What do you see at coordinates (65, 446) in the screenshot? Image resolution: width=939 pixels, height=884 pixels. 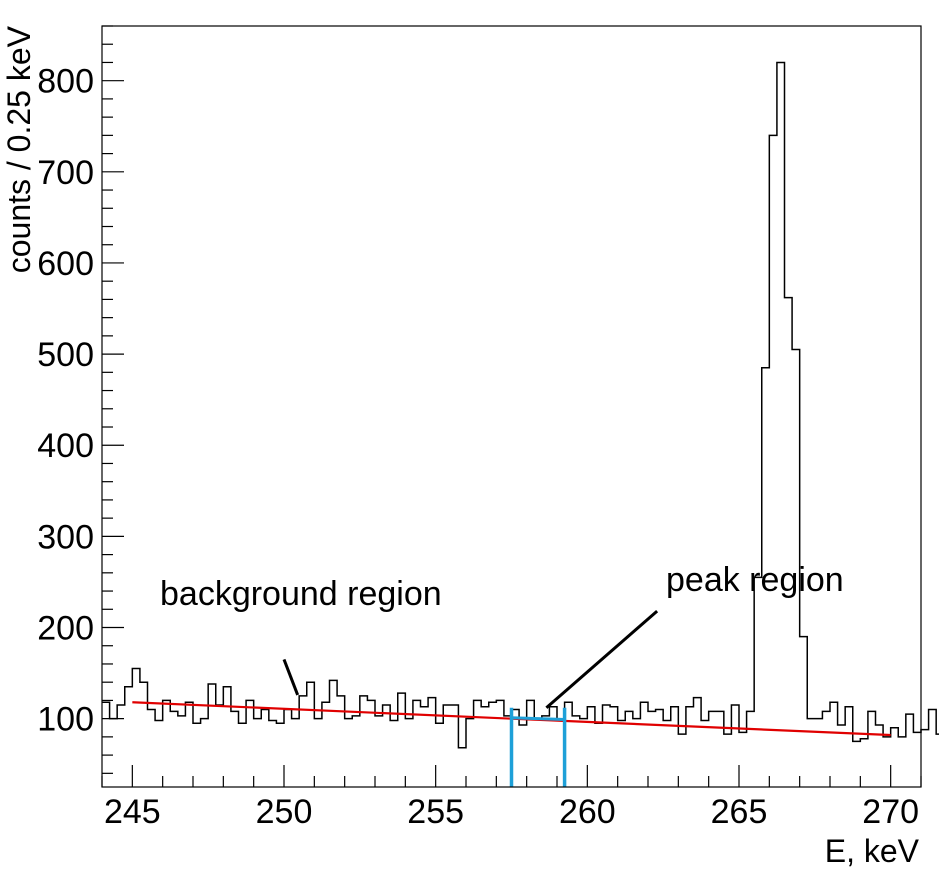 I see `y-tick-label: 400` at bounding box center [65, 446].